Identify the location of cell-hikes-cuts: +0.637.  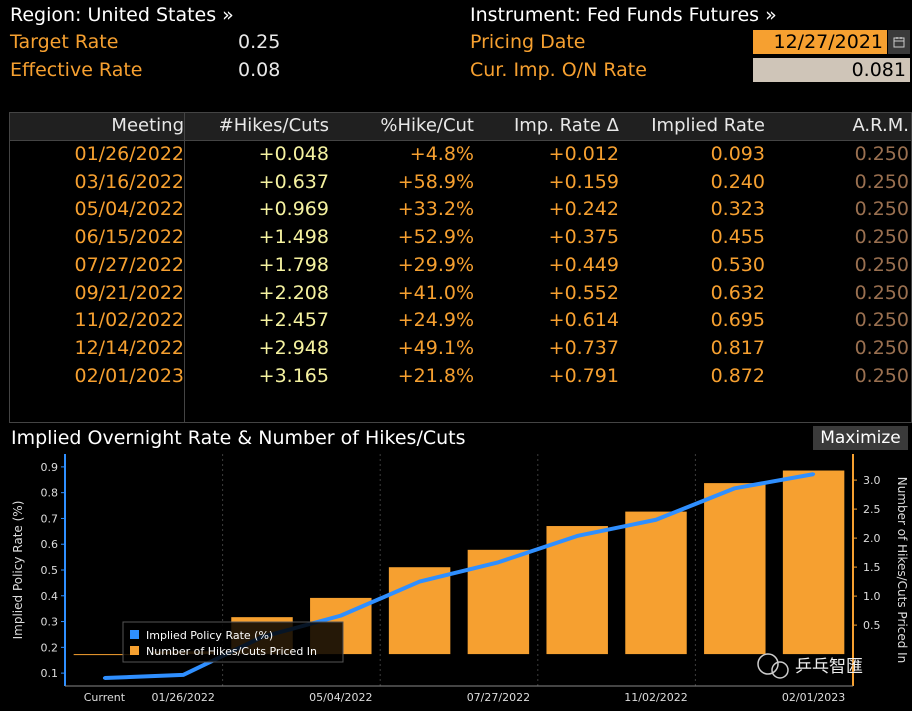
(293, 181).